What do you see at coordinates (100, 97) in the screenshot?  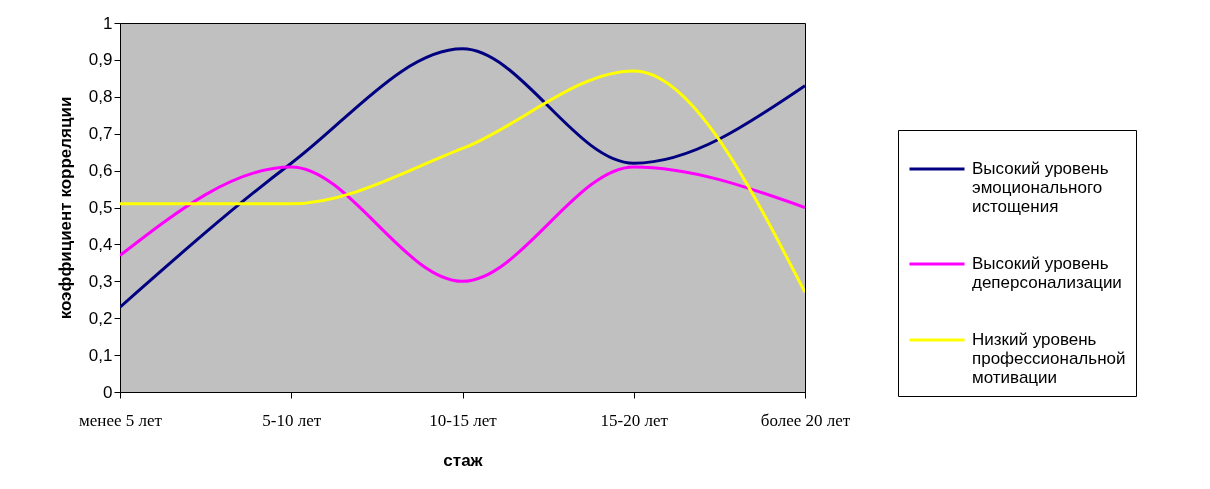 I see `y-tick-label: 0,8` at bounding box center [100, 97].